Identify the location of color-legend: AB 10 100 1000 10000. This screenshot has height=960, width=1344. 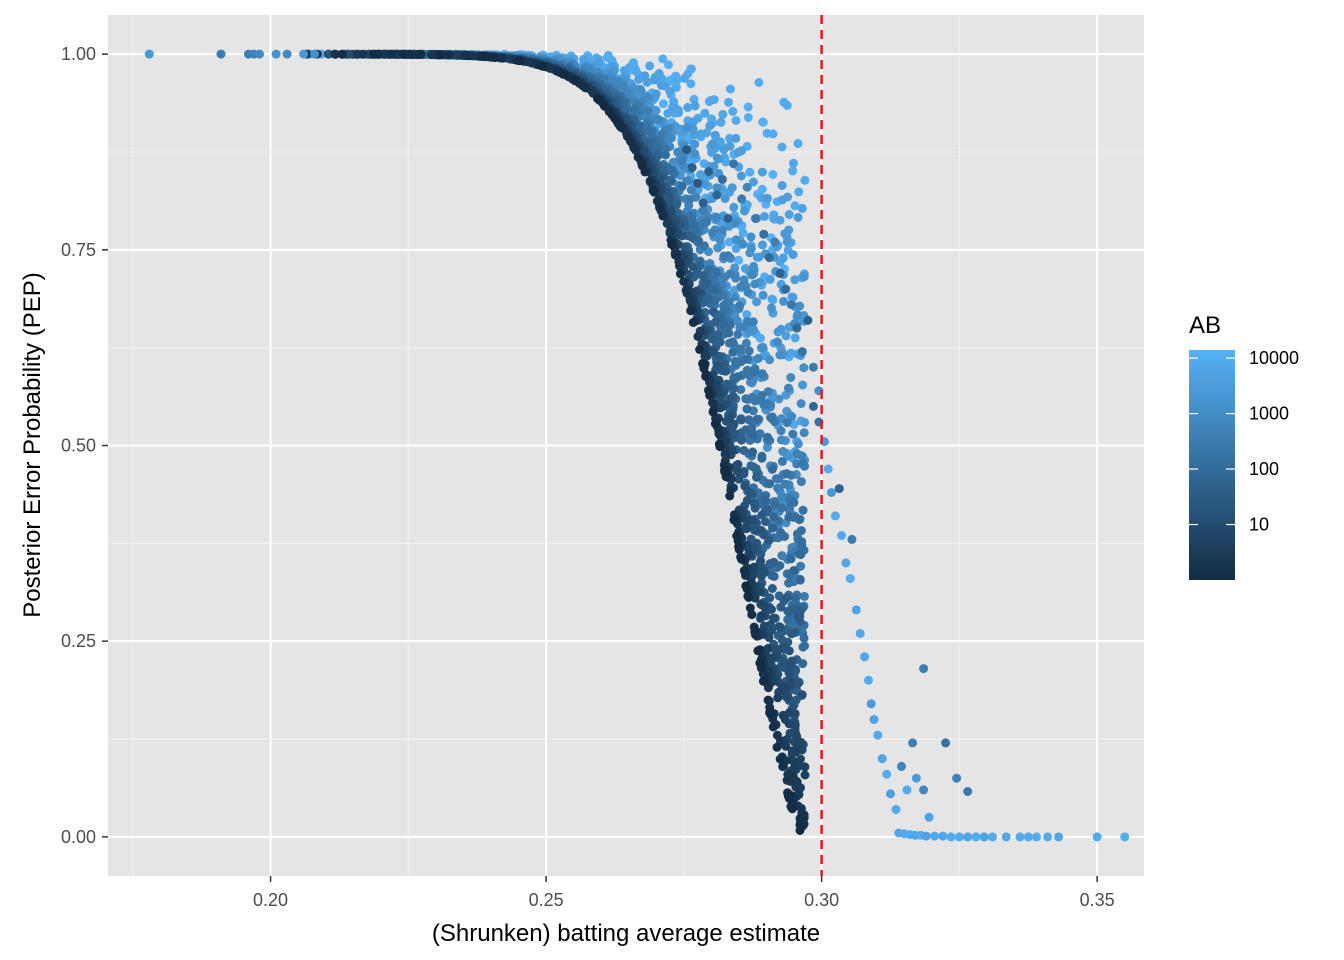
(1244, 446).